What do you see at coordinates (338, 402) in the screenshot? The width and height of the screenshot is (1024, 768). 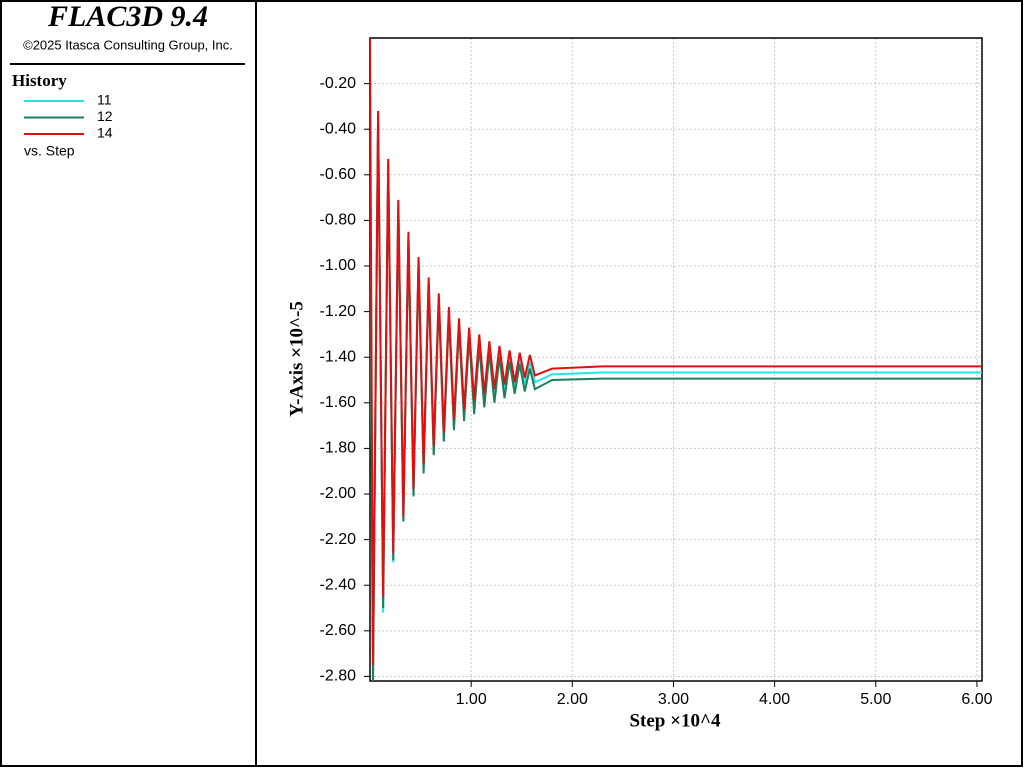 I see `y-tick-label: -1.60` at bounding box center [338, 402].